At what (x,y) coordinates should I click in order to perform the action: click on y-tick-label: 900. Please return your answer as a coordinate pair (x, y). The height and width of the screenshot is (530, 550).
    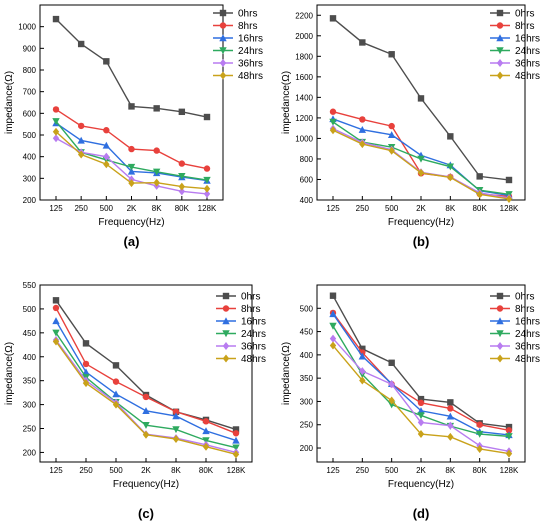
    Looking at the image, I should click on (30, 48).